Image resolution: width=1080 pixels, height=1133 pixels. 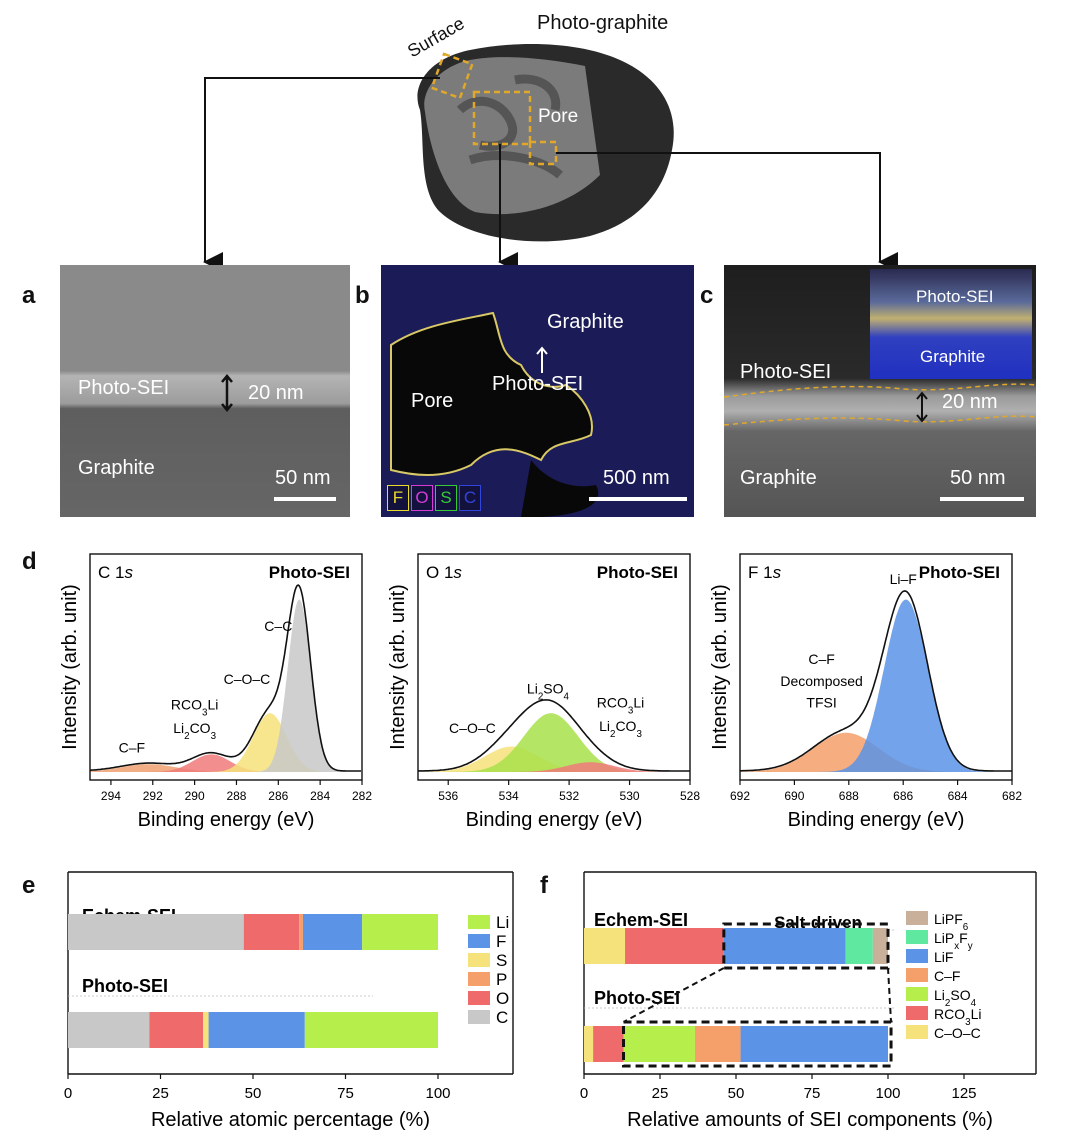 What do you see at coordinates (290, 1120) in the screenshot?
I see `bar-xlabel: Relative atomic percentage (%)` at bounding box center [290, 1120].